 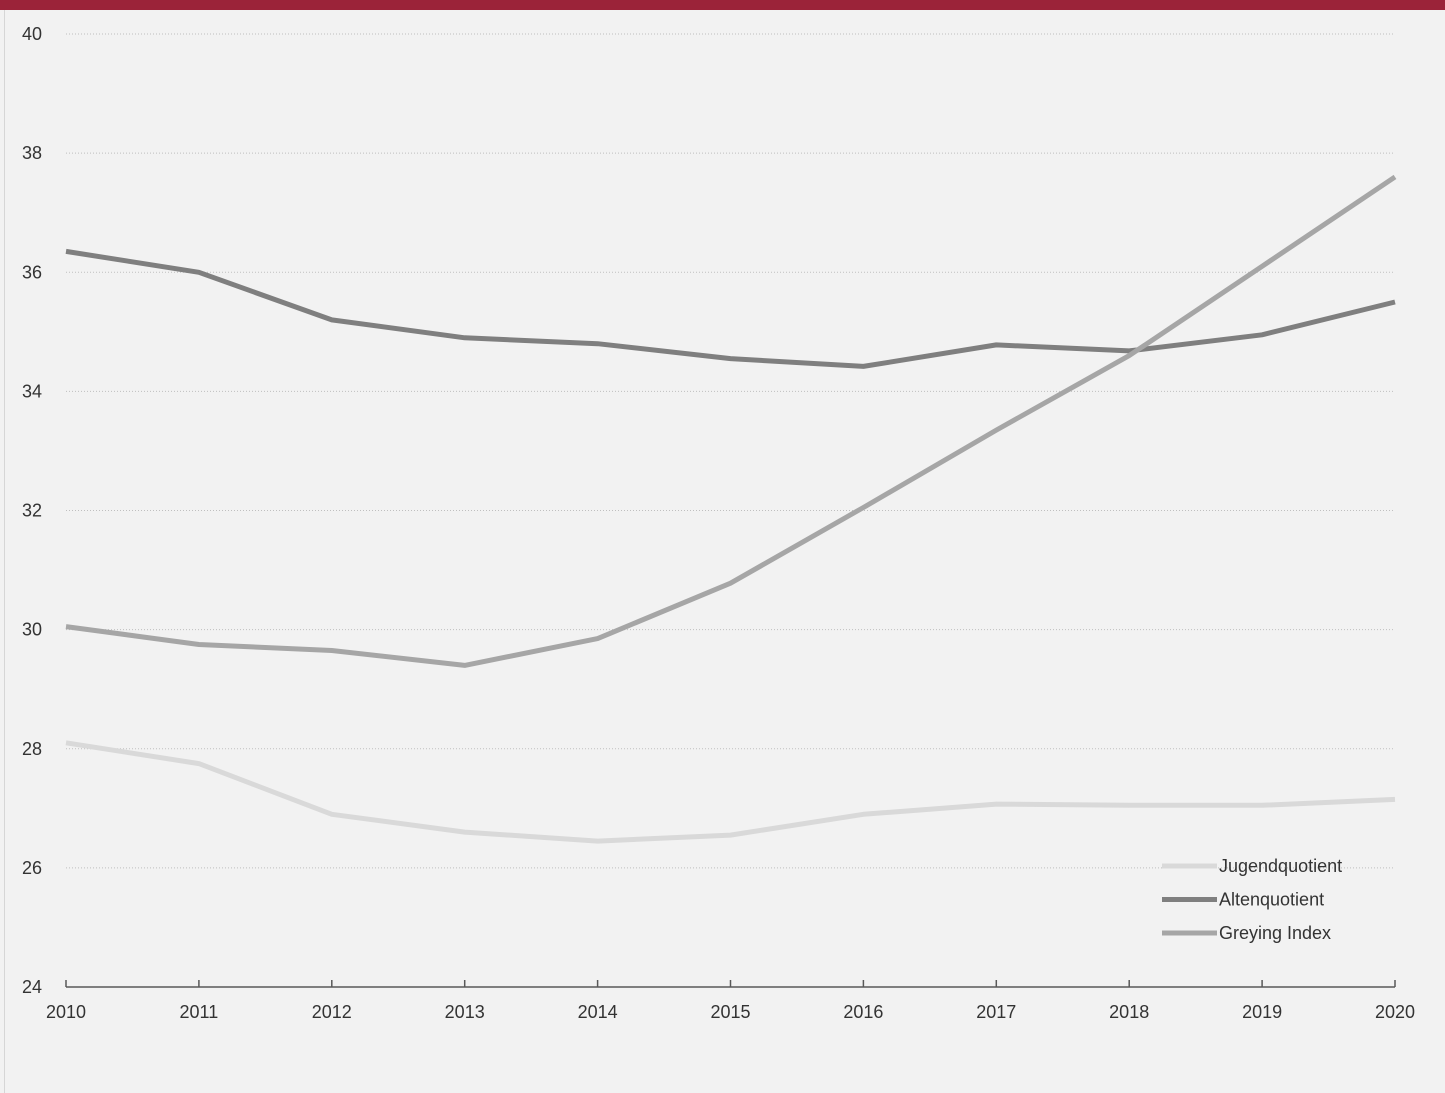 What do you see at coordinates (32, 868) in the screenshot?
I see `y-tick-label: 26` at bounding box center [32, 868].